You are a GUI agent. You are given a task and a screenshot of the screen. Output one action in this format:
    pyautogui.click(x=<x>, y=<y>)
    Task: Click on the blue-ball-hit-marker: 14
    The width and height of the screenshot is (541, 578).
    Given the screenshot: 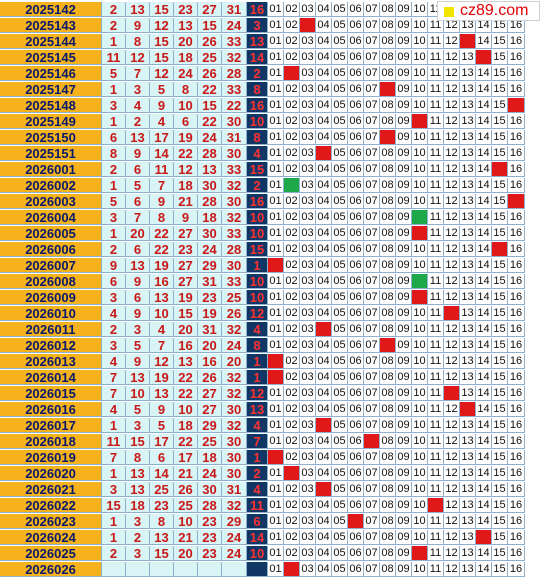 What is the action you would take?
    pyautogui.click(x=484, y=537)
    